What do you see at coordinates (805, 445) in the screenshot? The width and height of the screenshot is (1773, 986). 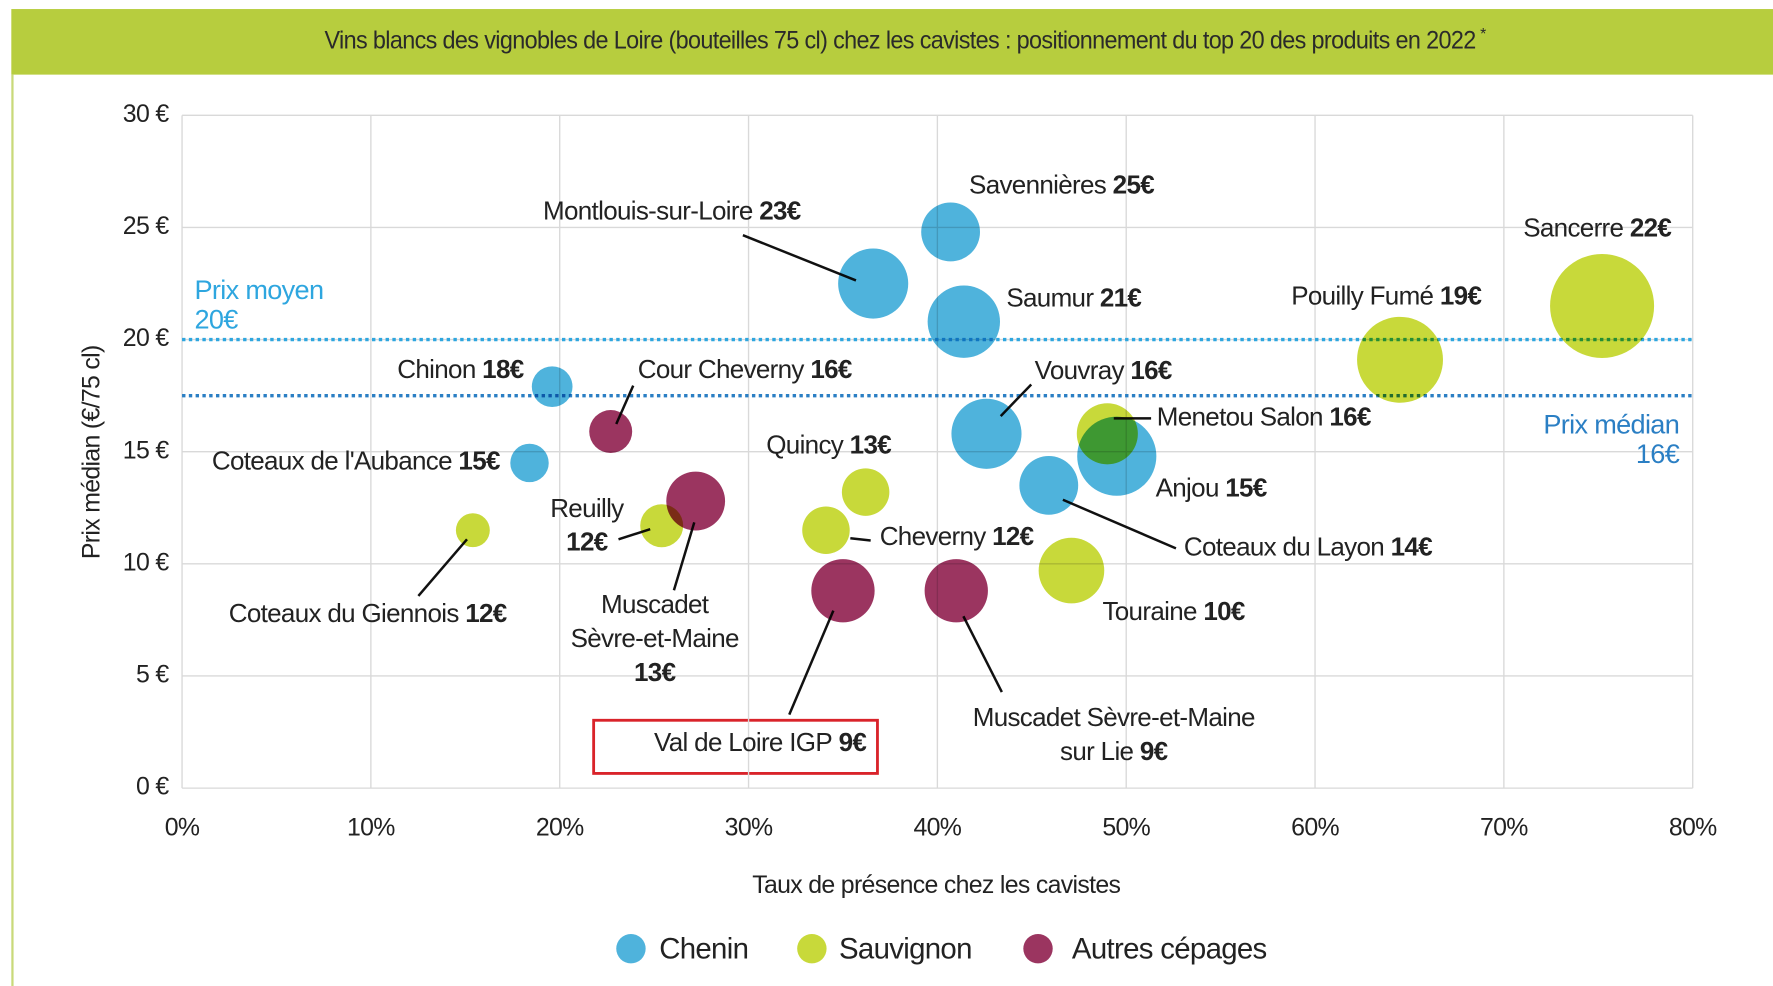 I see `point-label-name: Quincy` at bounding box center [805, 445].